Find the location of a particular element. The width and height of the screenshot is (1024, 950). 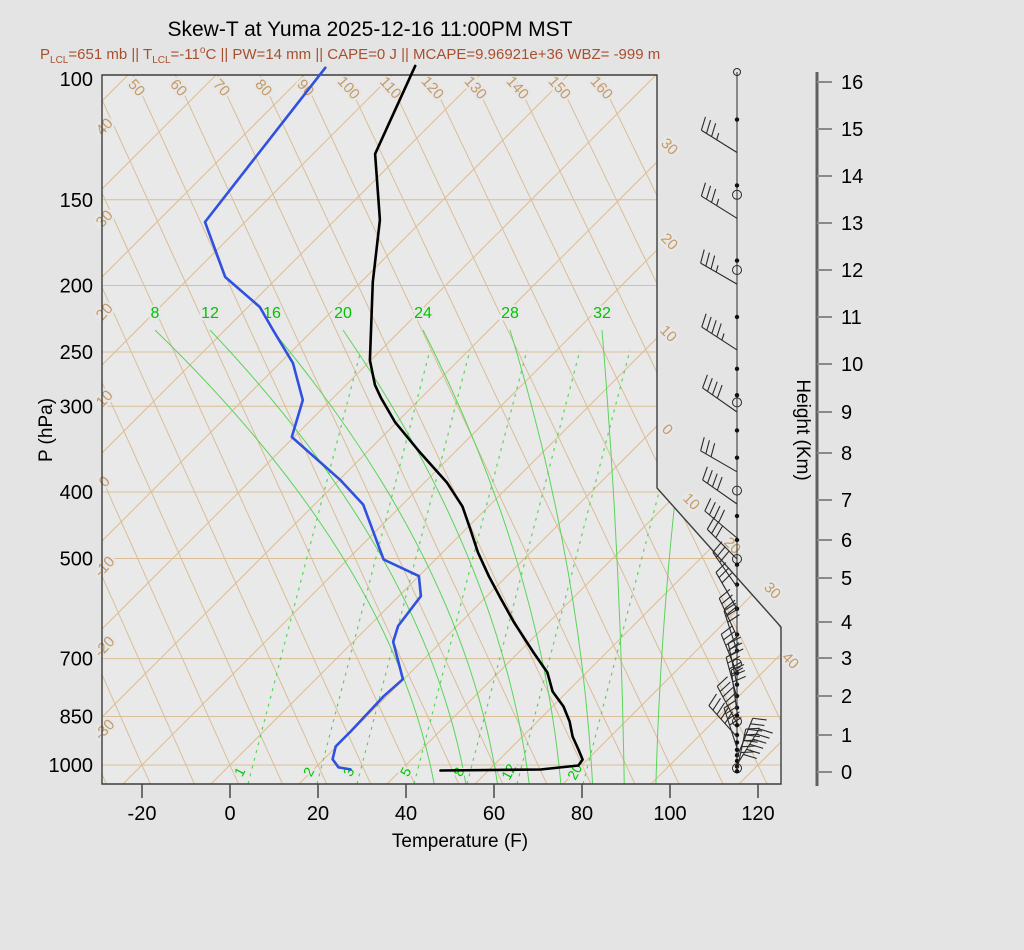

pressure-tick-label: 700 is located at coordinates (76, 660).